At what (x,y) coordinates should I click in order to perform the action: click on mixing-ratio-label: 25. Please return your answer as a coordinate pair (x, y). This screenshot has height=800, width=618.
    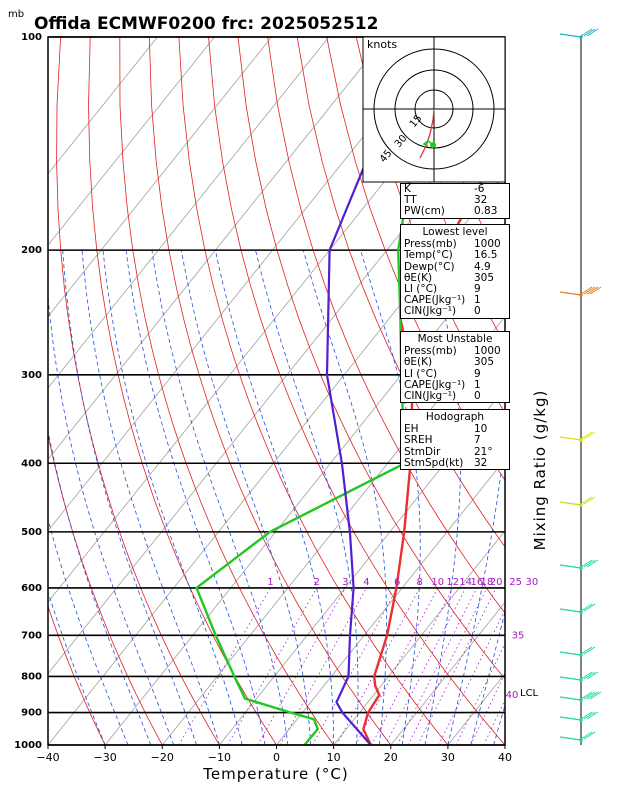
    Looking at the image, I should click on (515, 582).